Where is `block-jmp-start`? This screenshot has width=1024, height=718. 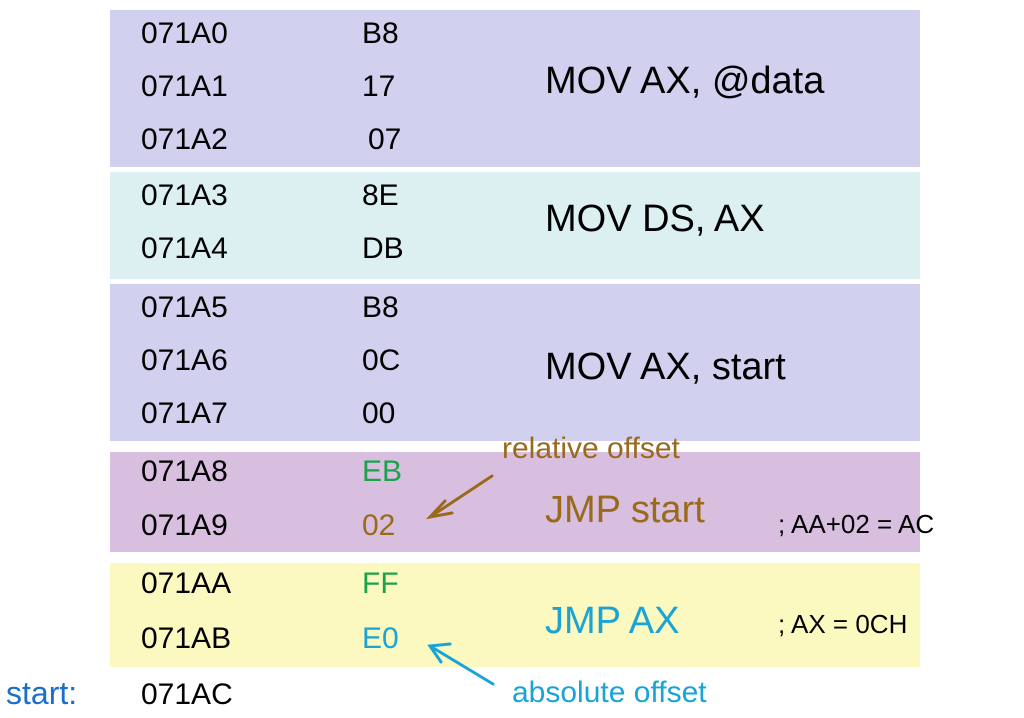 block-jmp-start is located at coordinates (515, 502).